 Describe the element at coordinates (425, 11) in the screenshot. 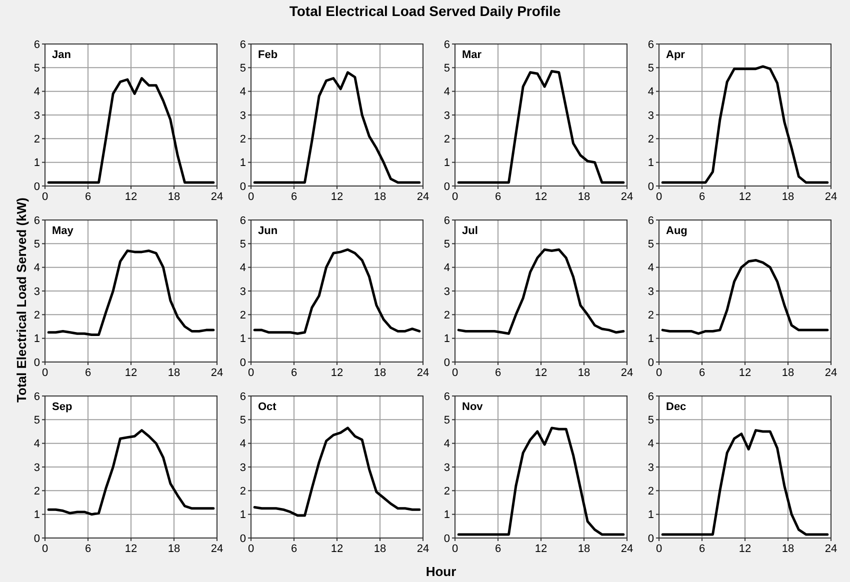

I see `text: Total Electrical Load Served Daily Profile` at that location.